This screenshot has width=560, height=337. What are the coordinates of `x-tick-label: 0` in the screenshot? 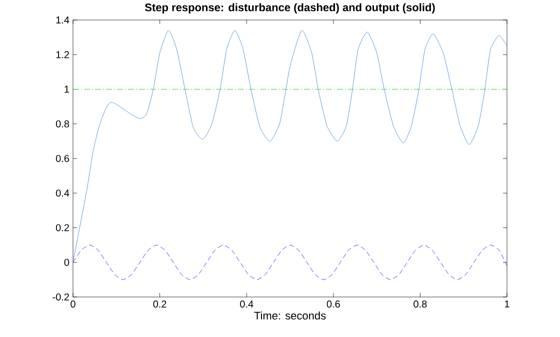 It's located at (73, 304).